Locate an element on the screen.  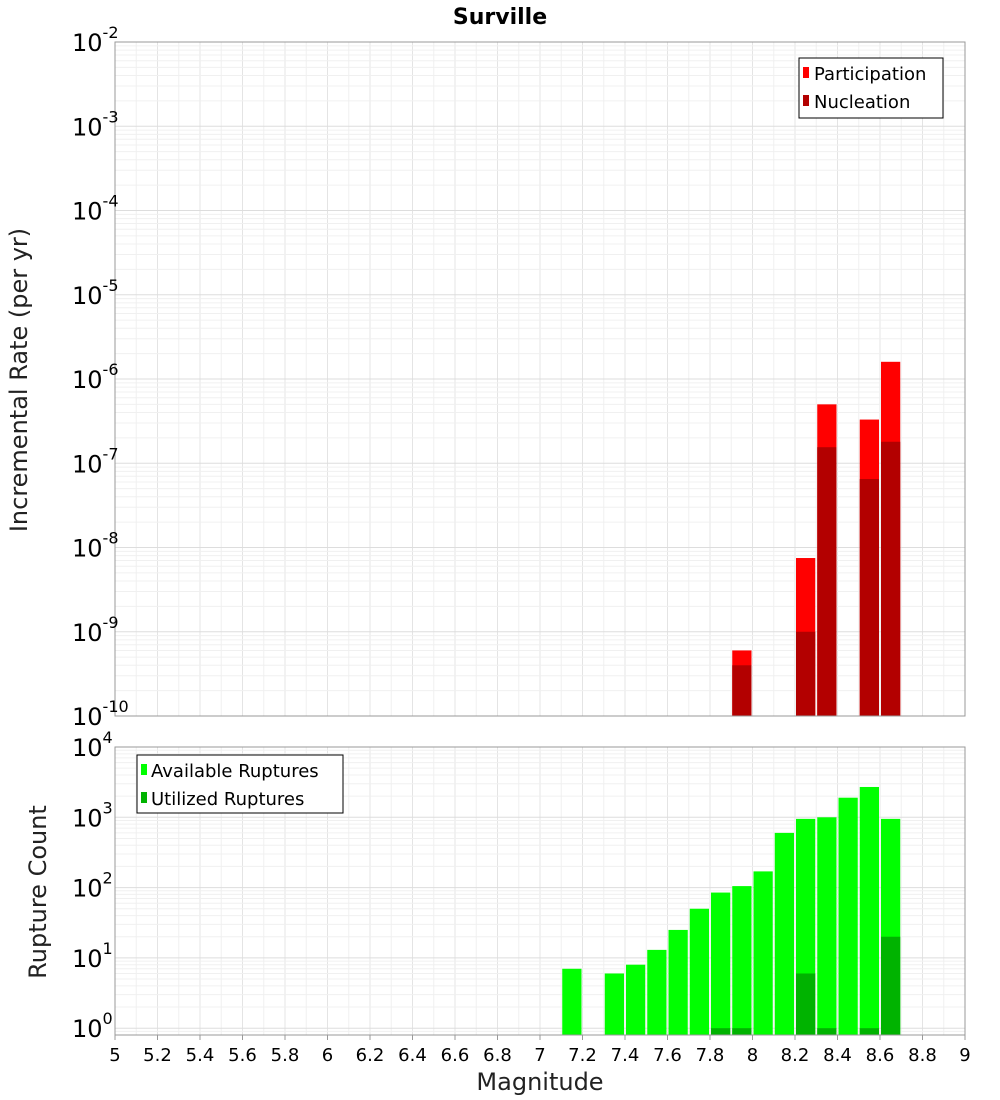
top-y-tick-label: 10⁻³ is located at coordinates (95, 124).